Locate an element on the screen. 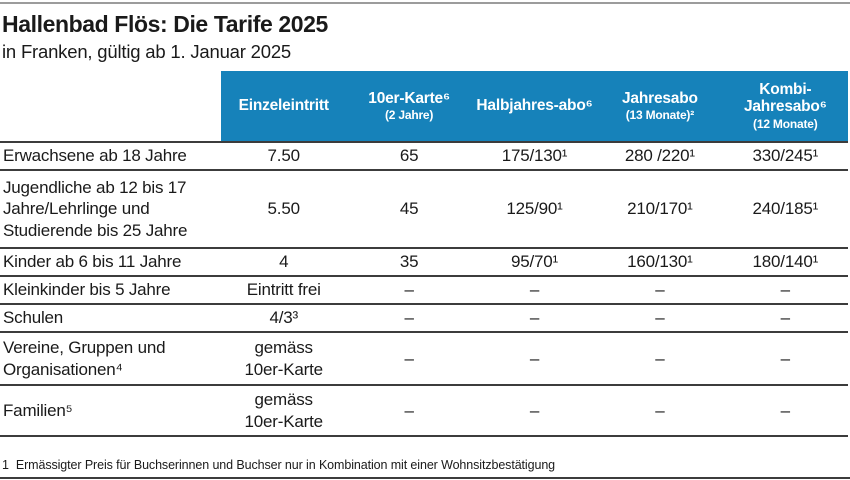  row-label: Schulen is located at coordinates (33, 318).